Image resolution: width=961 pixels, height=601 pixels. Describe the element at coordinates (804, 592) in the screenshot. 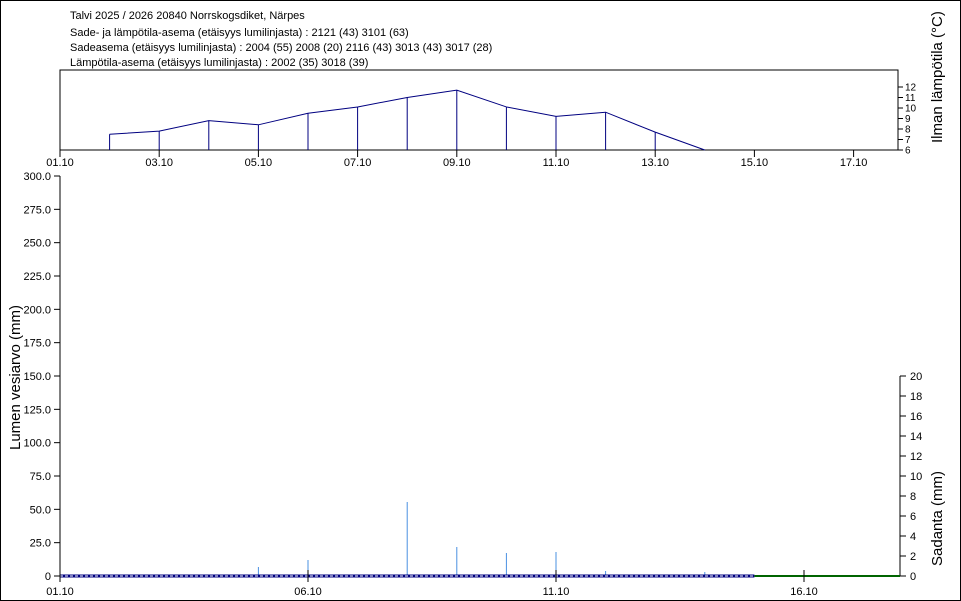

I see `swe-xtick-label: 16.10` at that location.